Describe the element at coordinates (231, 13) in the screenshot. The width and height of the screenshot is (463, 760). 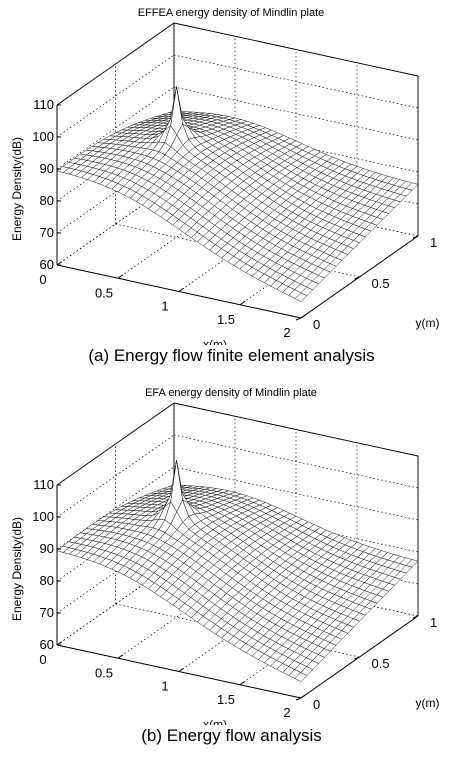
I see `chart-title: EFFEA energy density of Mindlin plate` at that location.